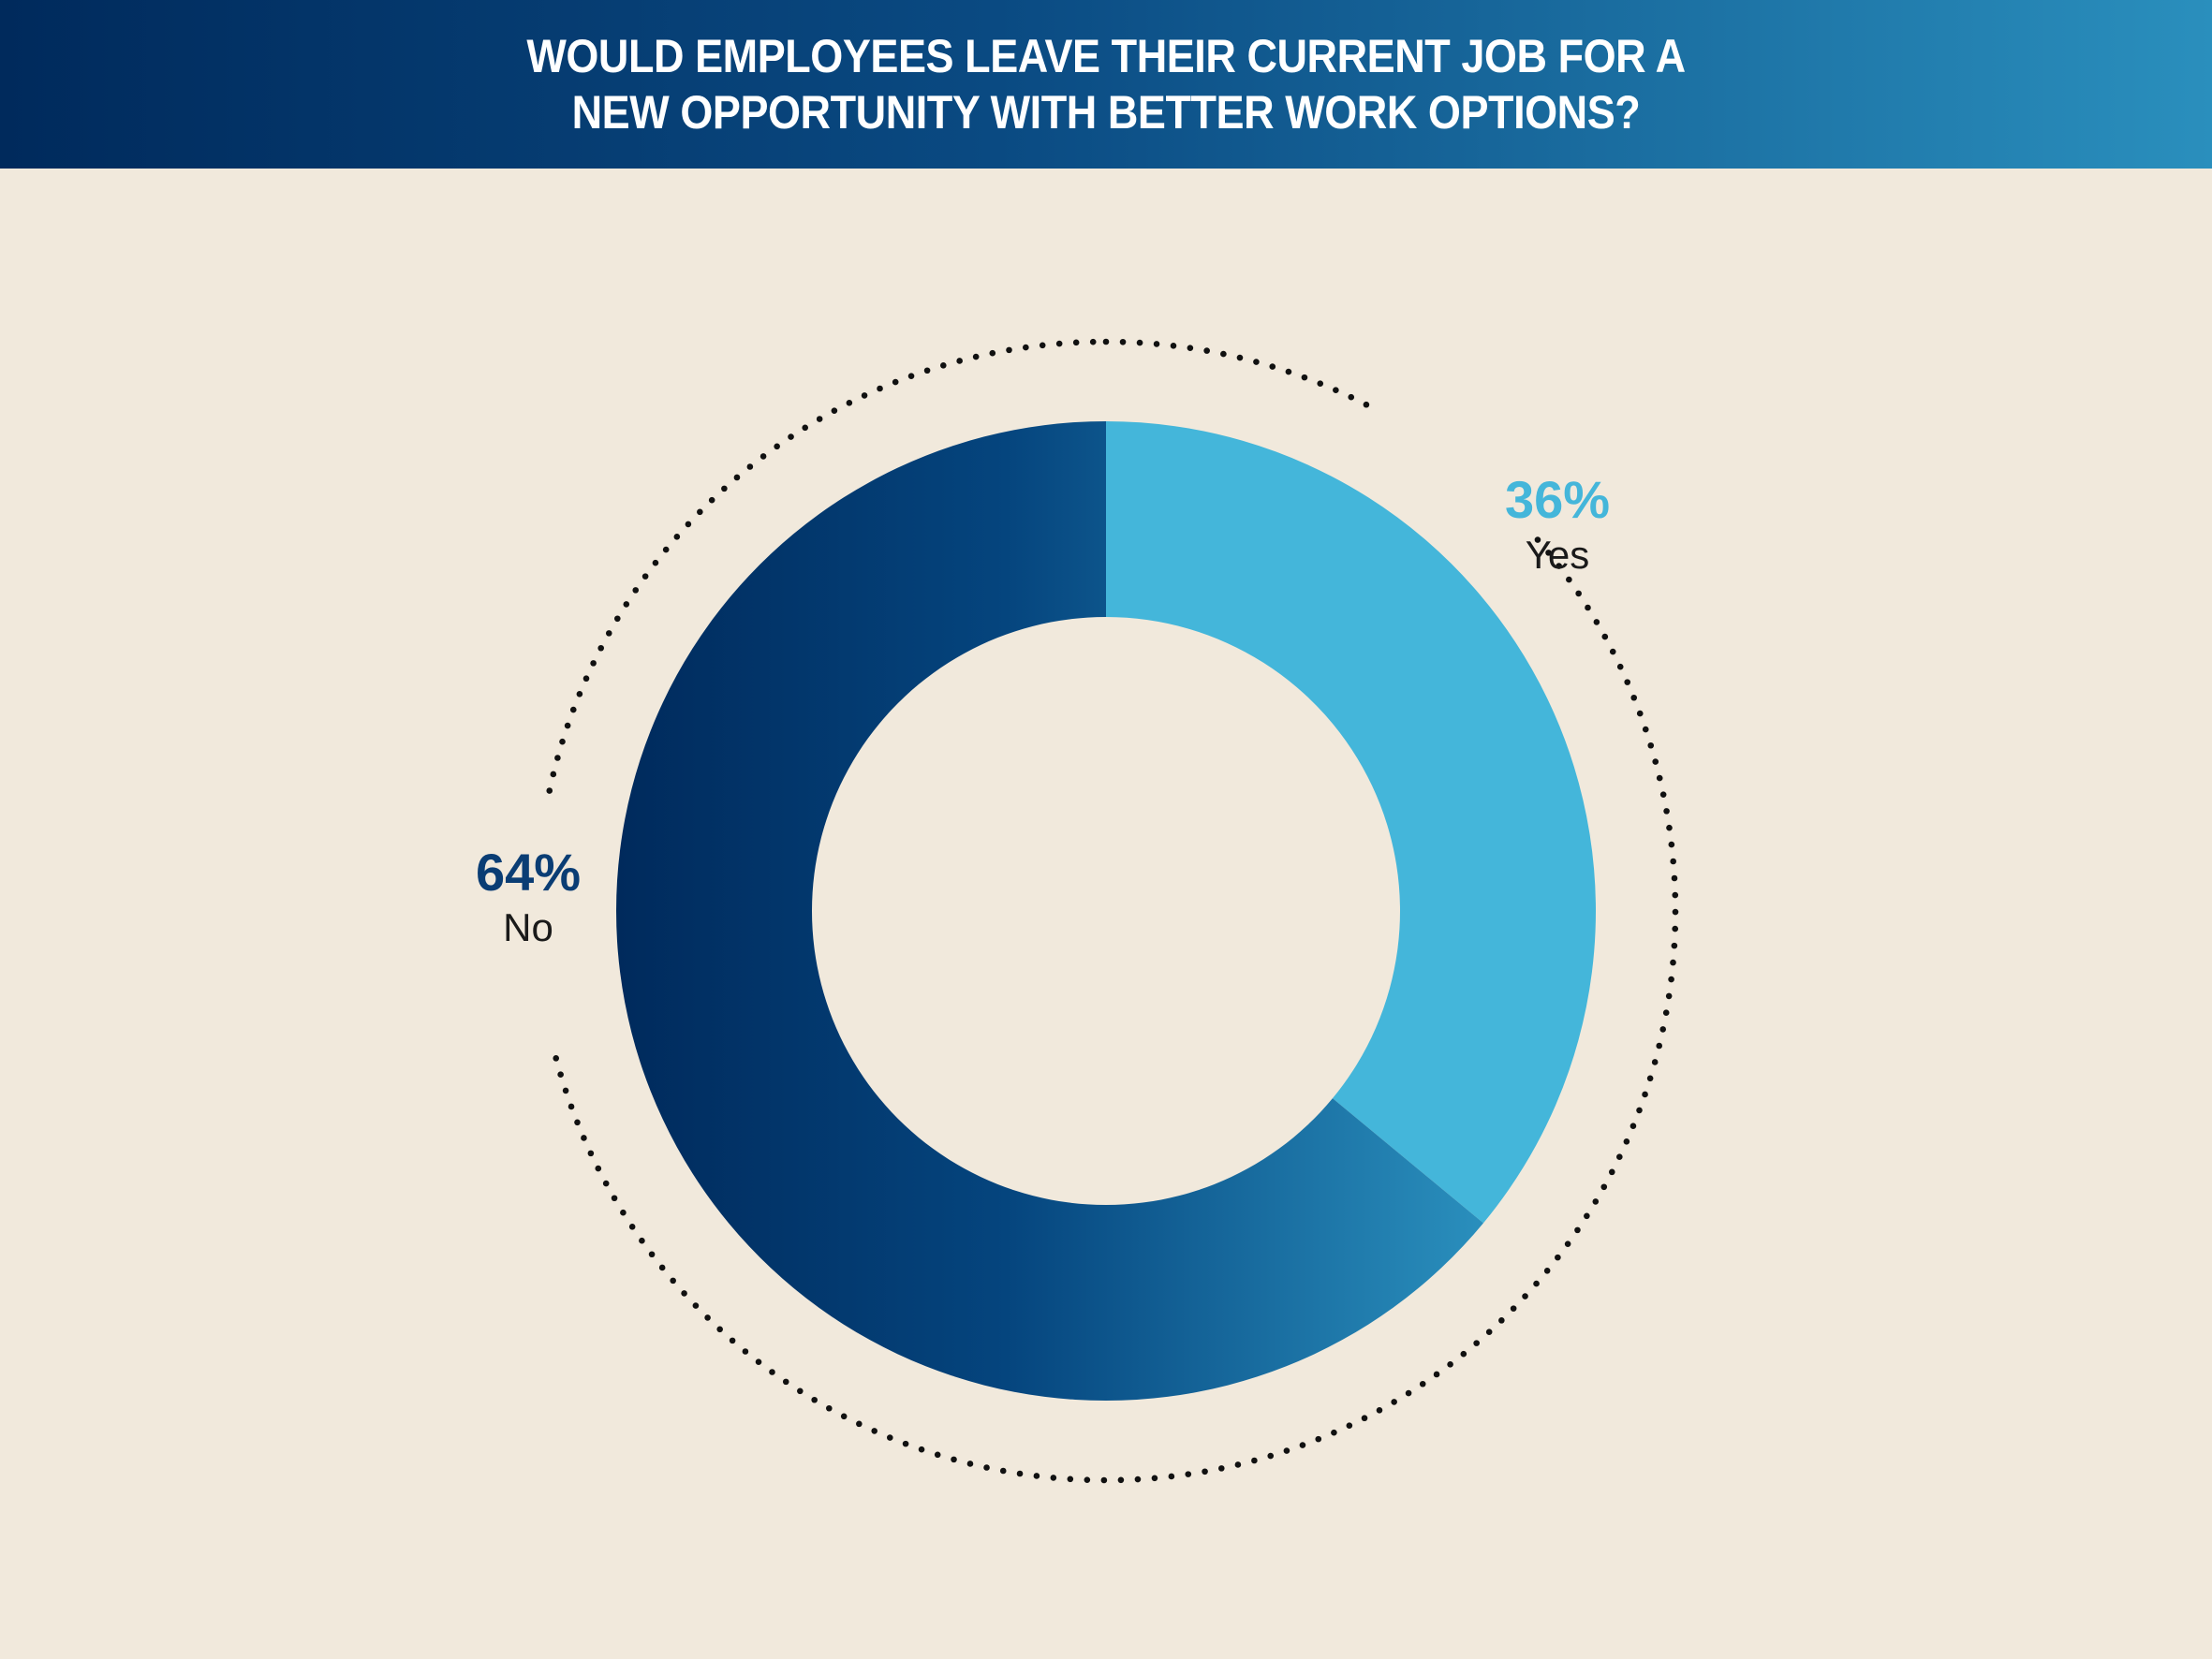 The height and width of the screenshot is (1659, 2212). Describe the element at coordinates (1043, 709) in the screenshot. I see `slice-labels: 36% Yes 64% No` at that location.